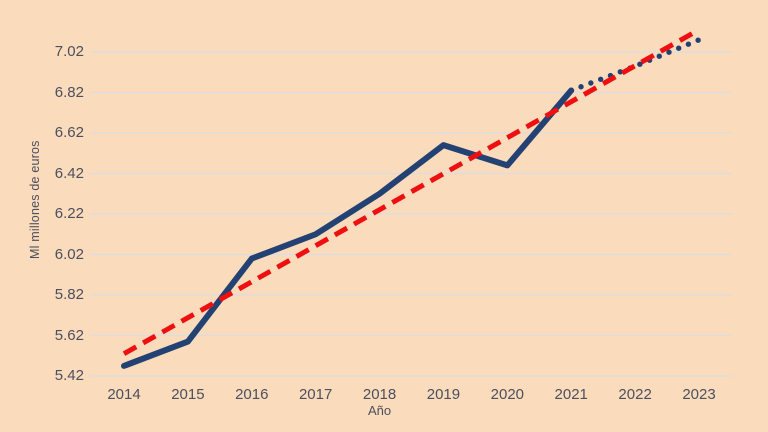  What do you see at coordinates (443, 394) in the screenshot?
I see `x-tick-label: 2019` at bounding box center [443, 394].